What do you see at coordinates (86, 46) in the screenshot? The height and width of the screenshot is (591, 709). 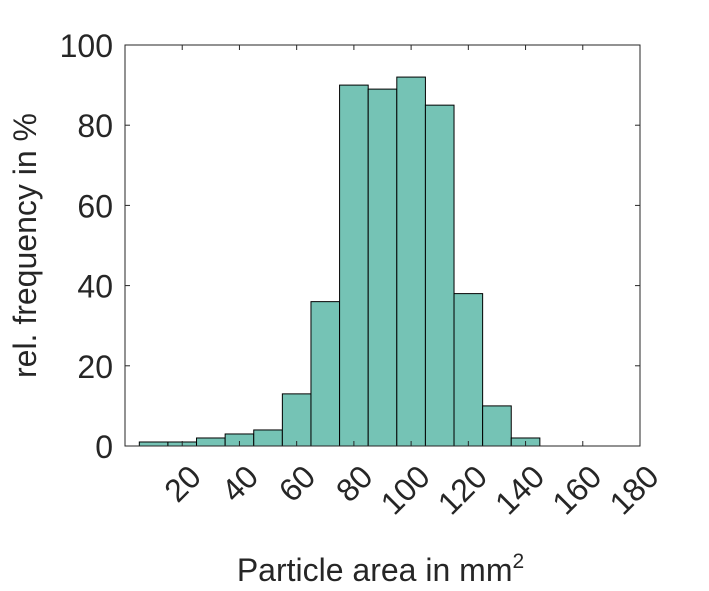 I see `y-tick-label: 100` at bounding box center [86, 46].